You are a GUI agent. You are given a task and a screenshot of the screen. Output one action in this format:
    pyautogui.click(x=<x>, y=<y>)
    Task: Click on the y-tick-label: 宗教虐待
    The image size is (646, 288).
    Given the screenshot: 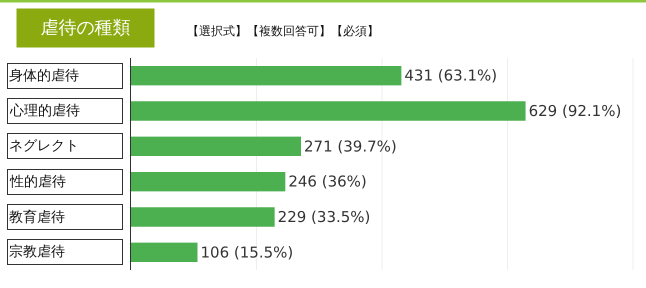 What is the action you would take?
    pyautogui.click(x=37, y=252)
    